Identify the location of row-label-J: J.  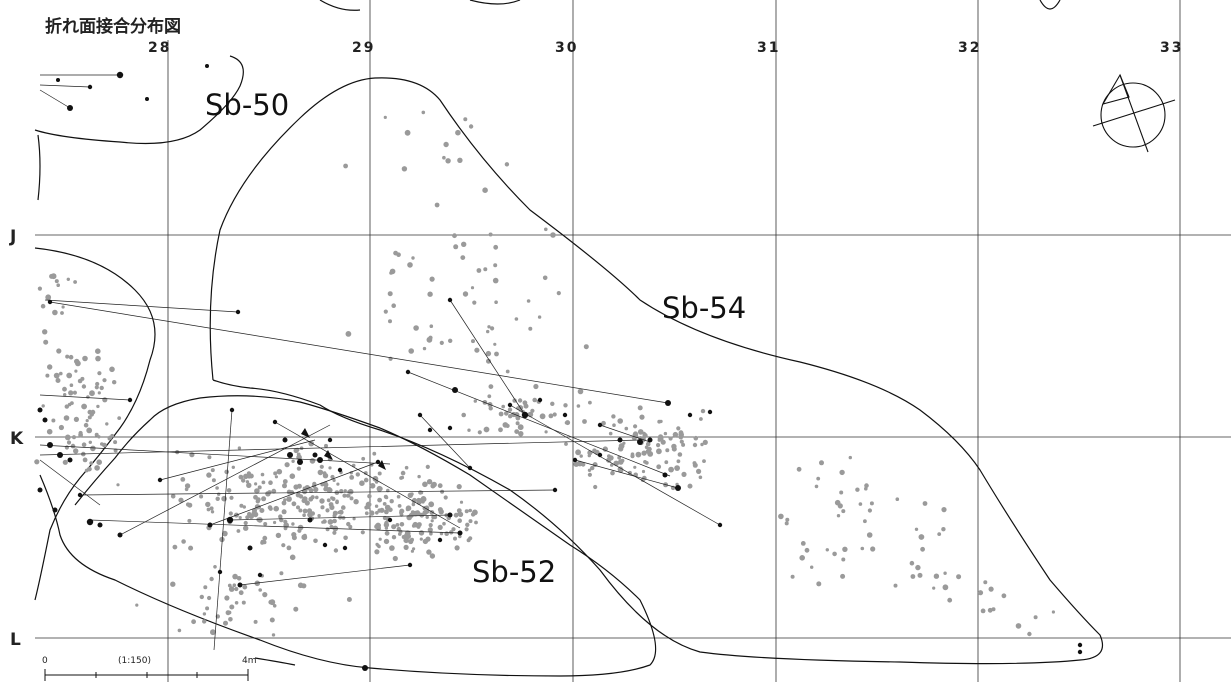
(12, 237).